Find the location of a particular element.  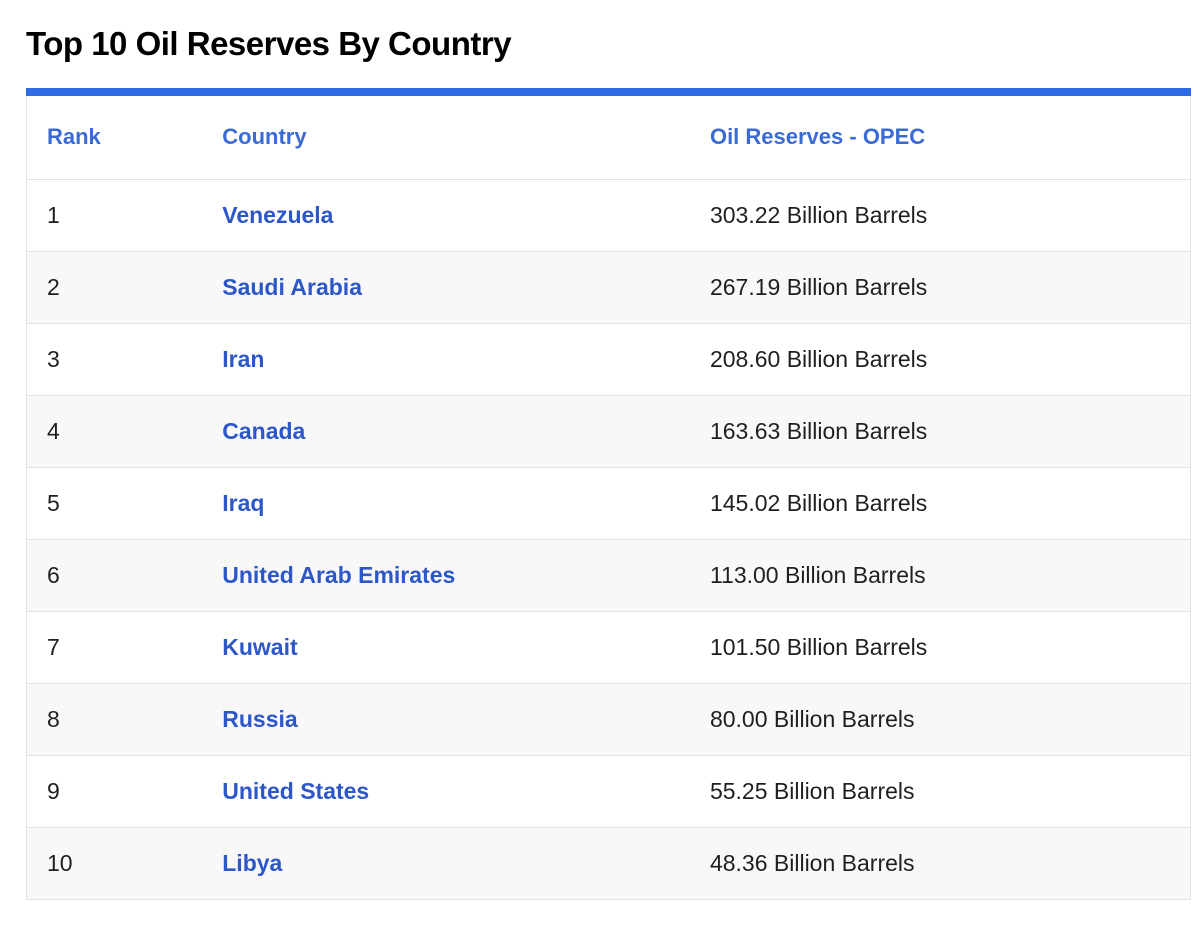

table-row: 2 Saudi Arabia 267.19 Billion Barrels is located at coordinates (608, 287).